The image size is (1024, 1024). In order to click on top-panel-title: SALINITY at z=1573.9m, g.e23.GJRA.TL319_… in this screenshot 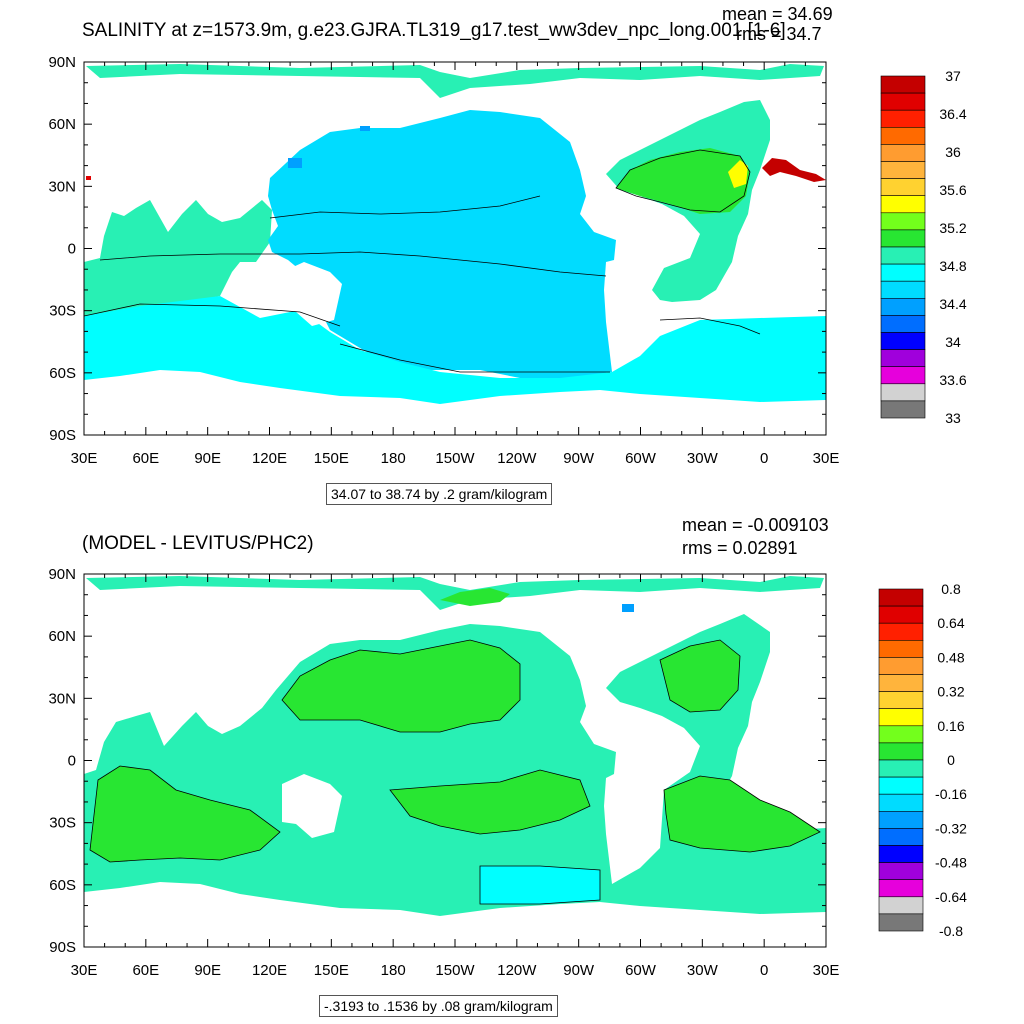, I will do `click(434, 30)`.